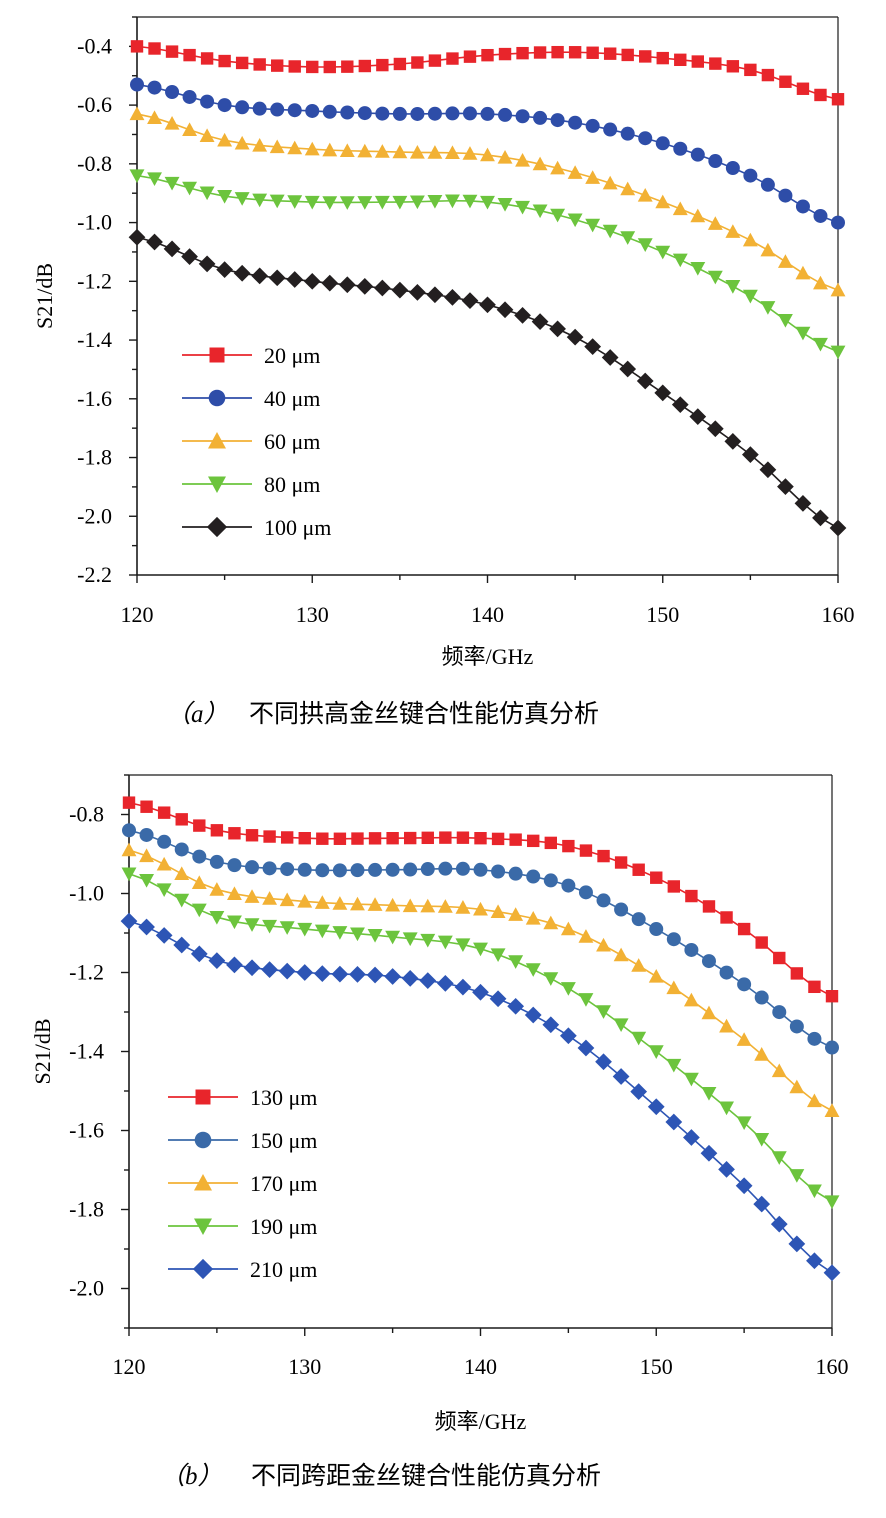 The image size is (886, 1518). Describe the element at coordinates (94, 45) in the screenshot. I see `y-tick-label: -0.4` at that location.